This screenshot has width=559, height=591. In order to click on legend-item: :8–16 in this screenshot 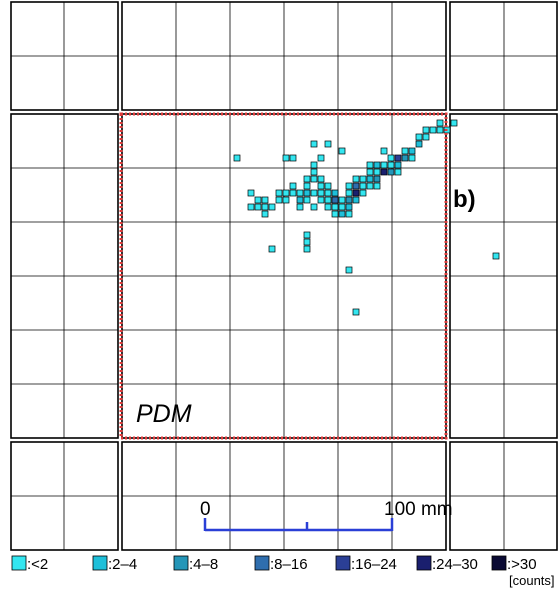, I will do `click(281, 564)`.